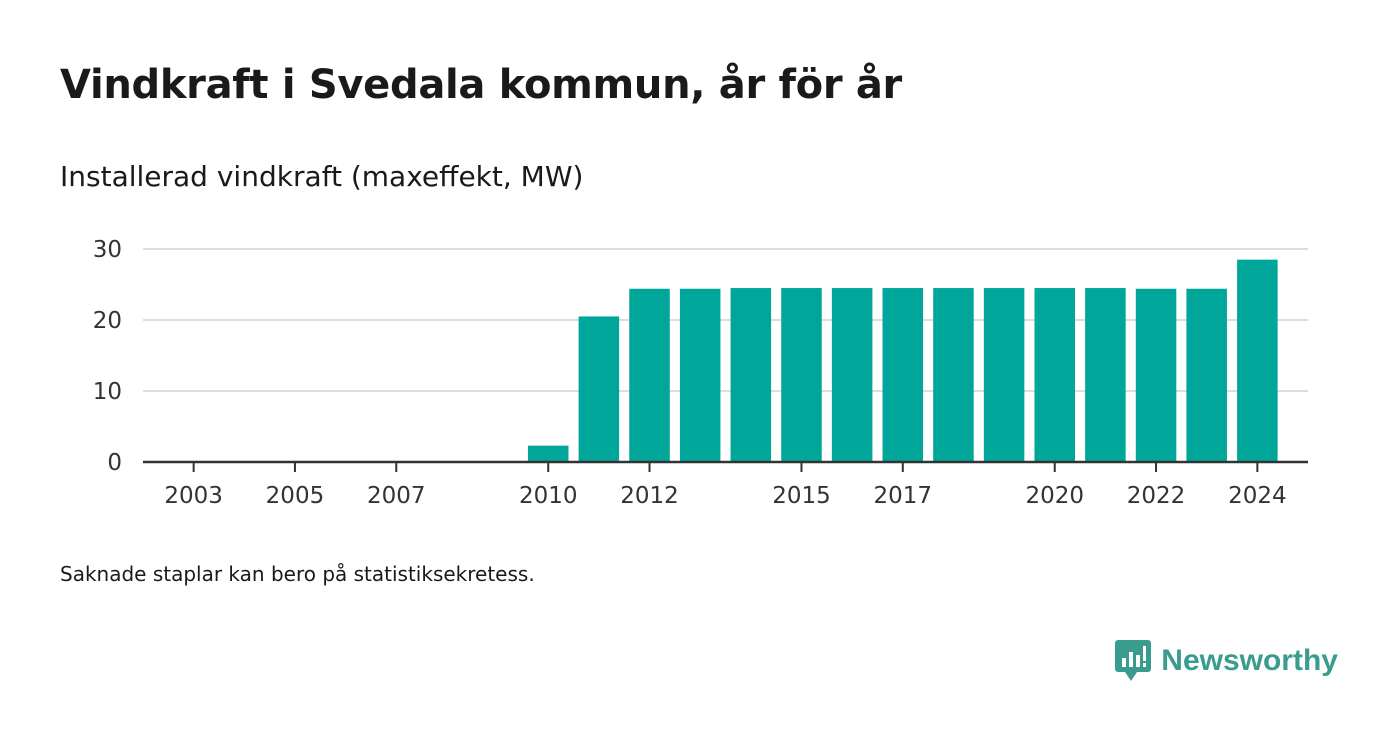 This screenshot has width=1400, height=745. I want to click on x-tick-label: 2007, so click(396, 496).